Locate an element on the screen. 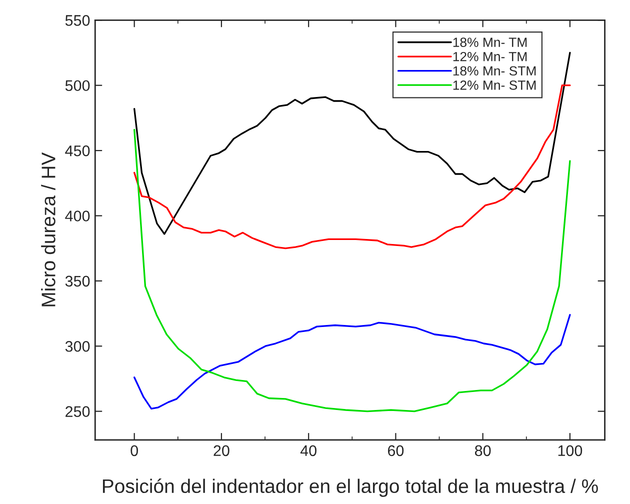 Image resolution: width=630 pixels, height=504 pixels. x-tick-label: 0 is located at coordinates (134, 450).